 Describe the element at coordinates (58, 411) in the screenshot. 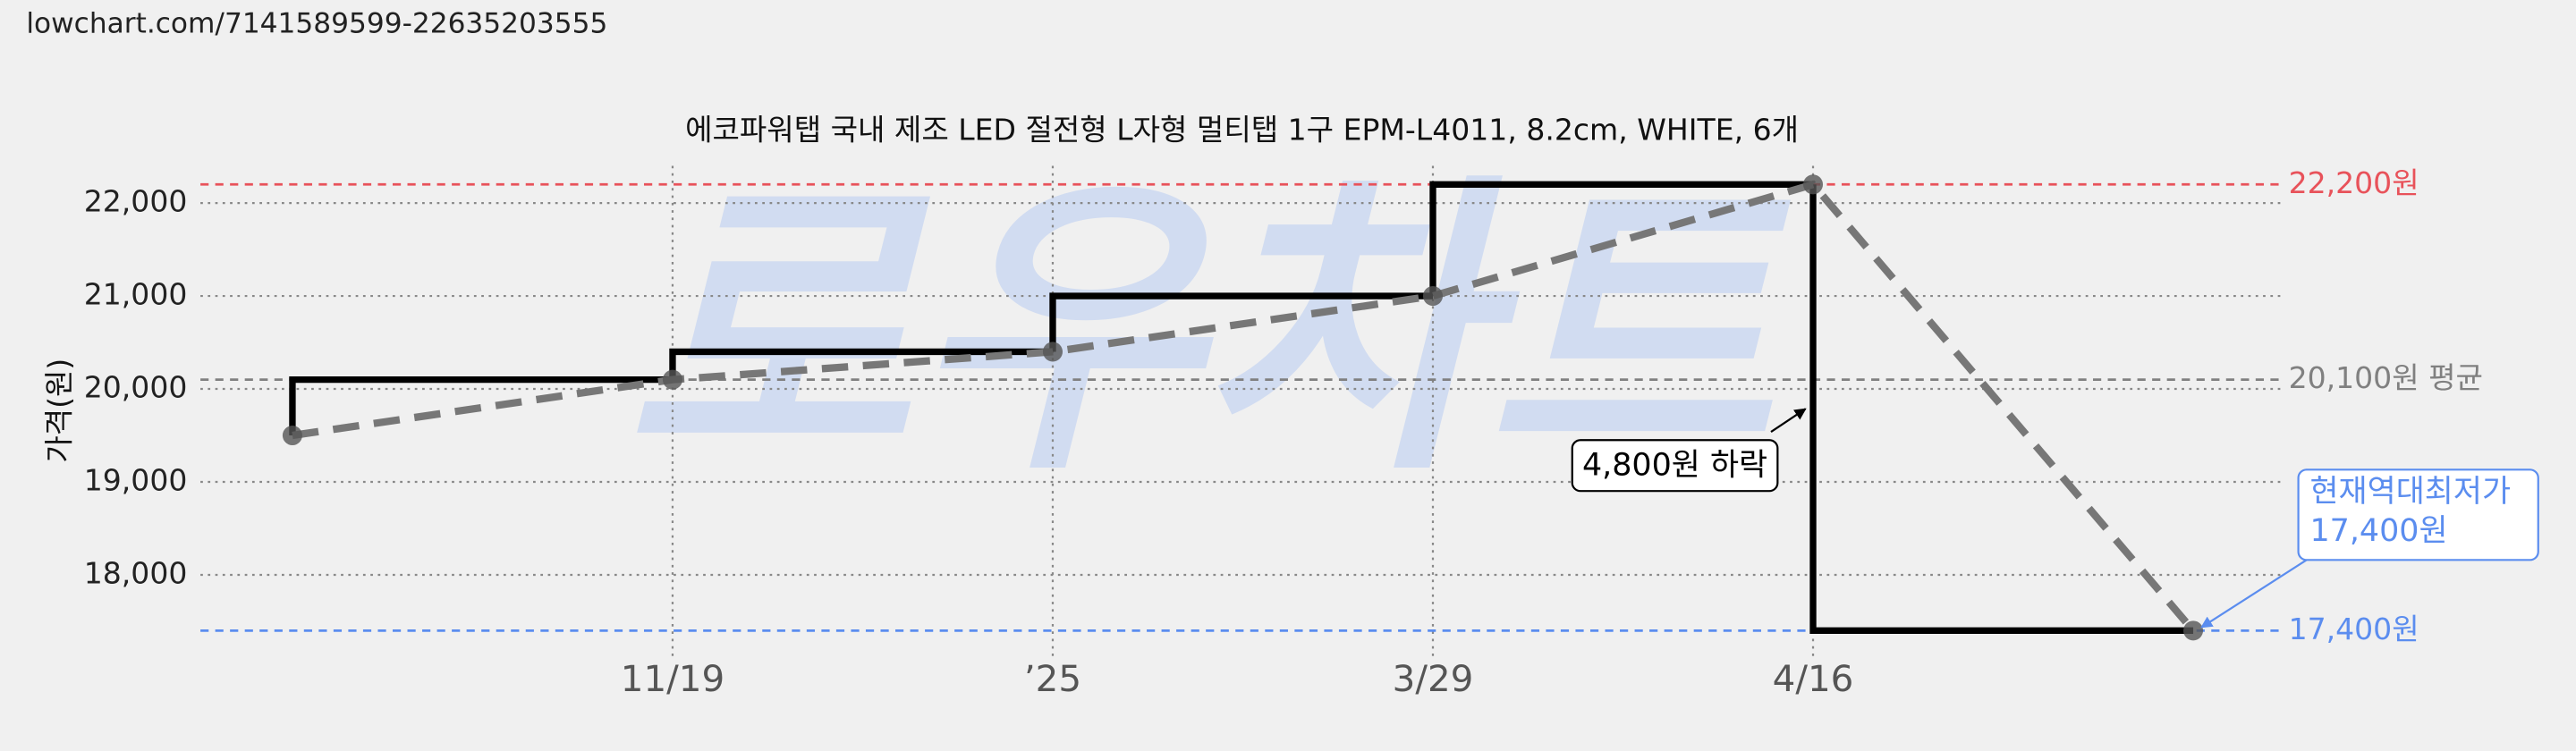

I see `y-axis-label: 가격(원)` at that location.